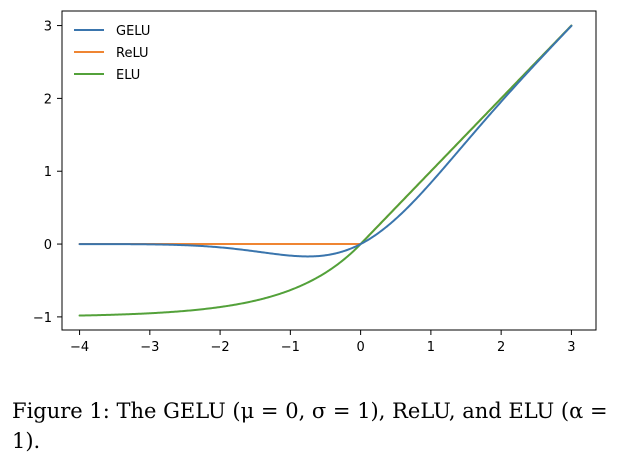 This screenshot has height=466, width=634. What do you see at coordinates (79, 347) in the screenshot?
I see `x-tick-label: −4` at bounding box center [79, 347].